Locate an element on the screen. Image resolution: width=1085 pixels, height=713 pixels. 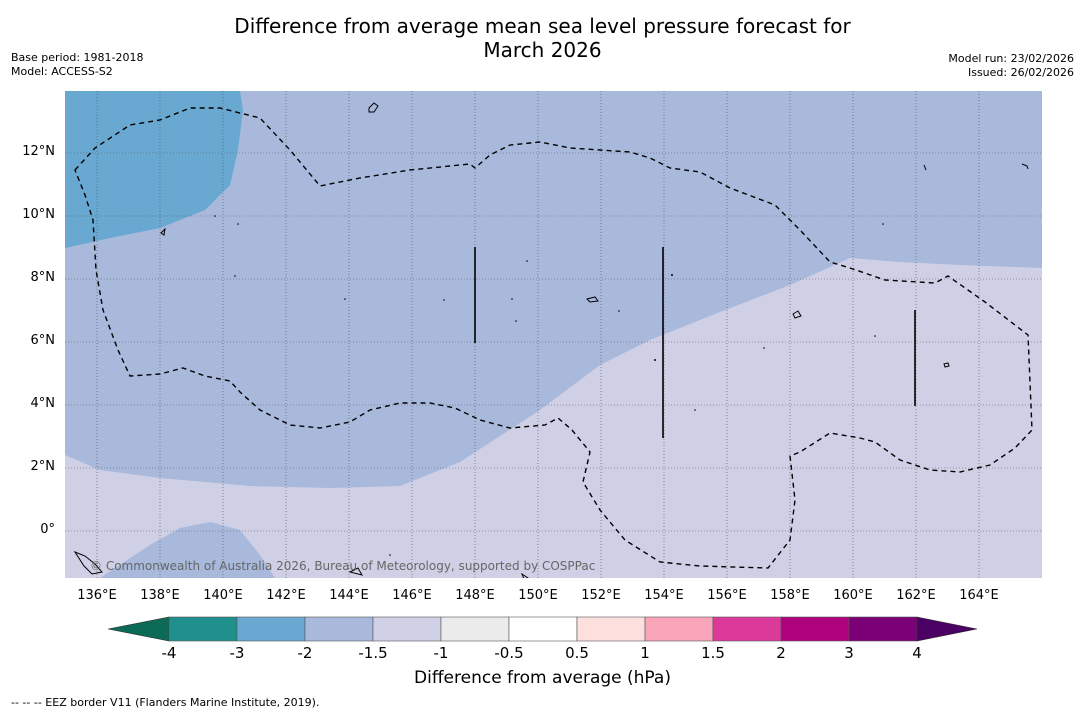
x-tick-label: 136°E is located at coordinates (97, 595).